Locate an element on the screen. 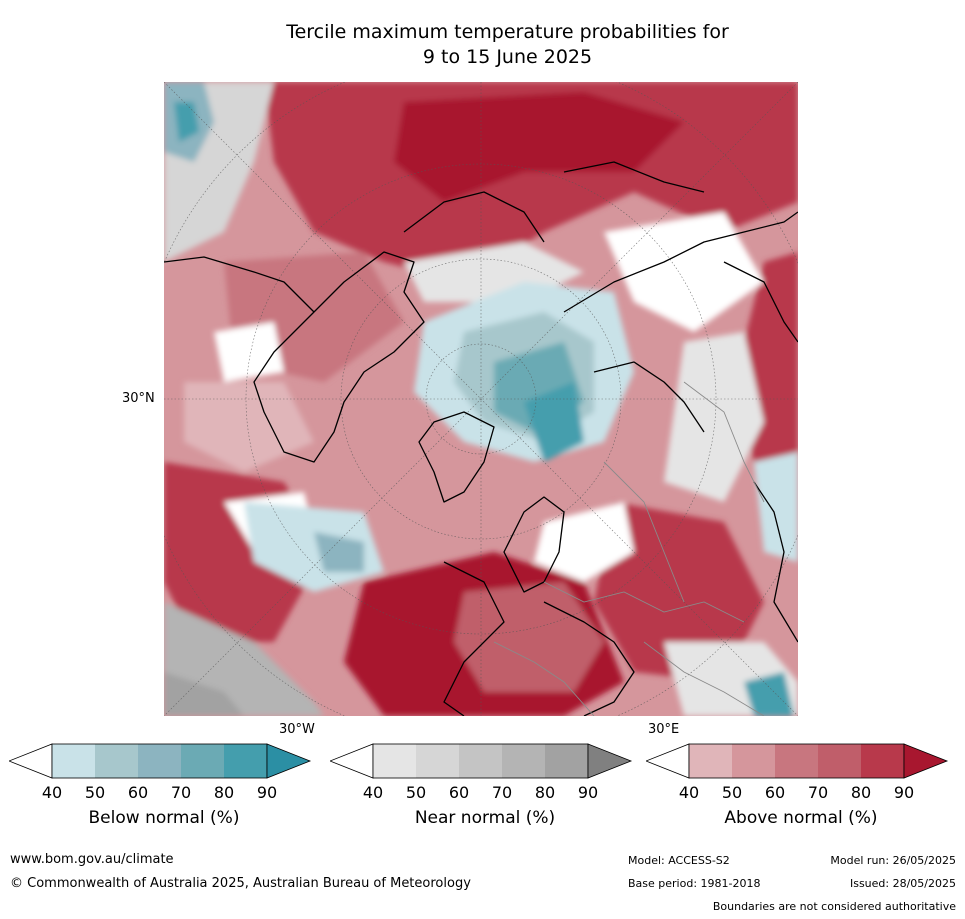 This screenshot has width=965, height=919. above-normal-top-core-region is located at coordinates (539, 147).